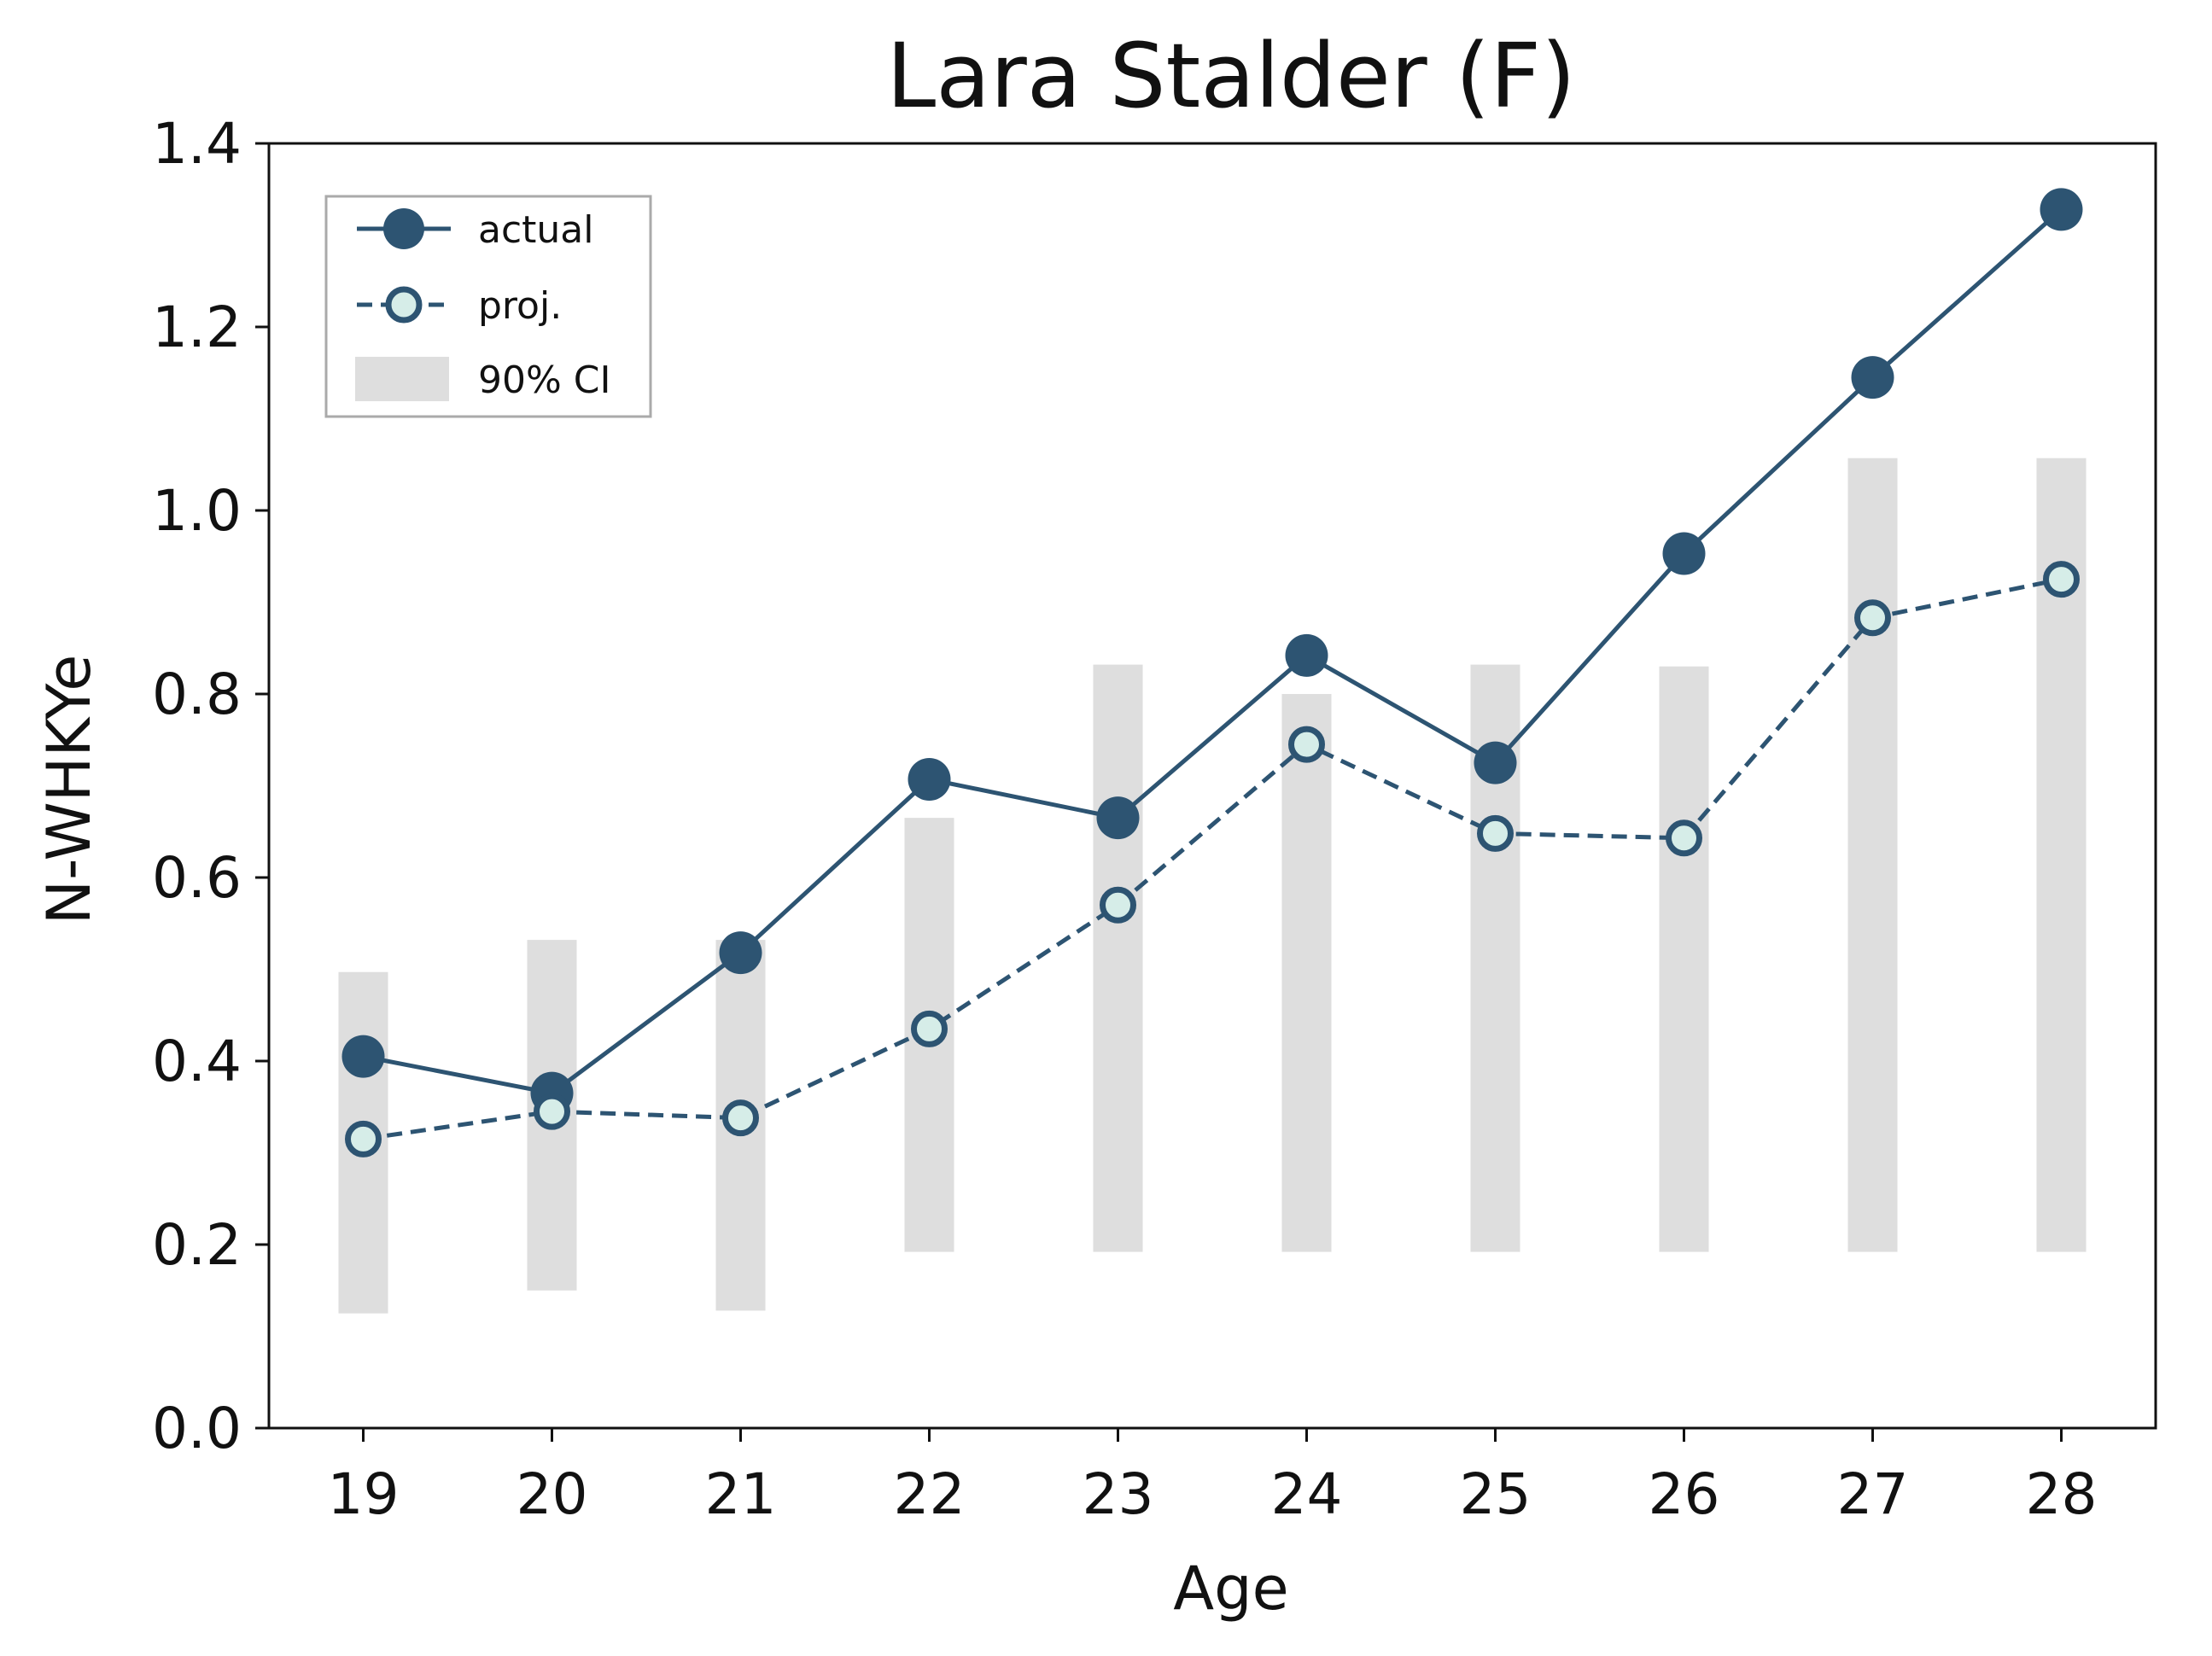 This screenshot has height=1656, width=2212. What do you see at coordinates (520, 306) in the screenshot?
I see `legend-label-proj: proj.` at bounding box center [520, 306].